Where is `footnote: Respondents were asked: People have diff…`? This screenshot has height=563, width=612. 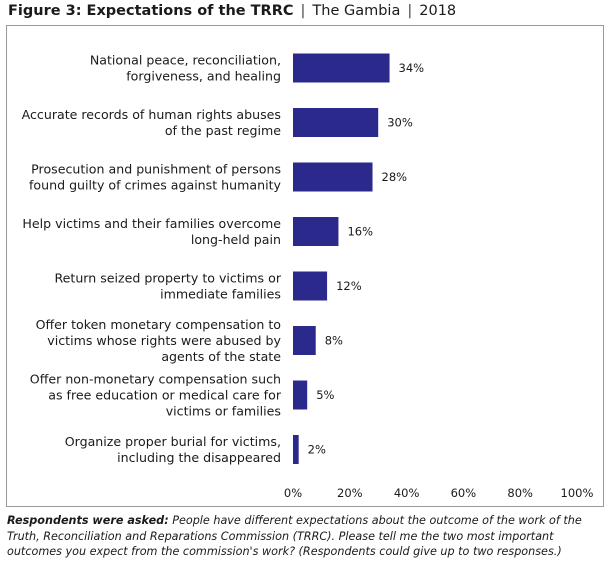
footnote: Respondents were asked: People have diff… is located at coordinates (306, 536).